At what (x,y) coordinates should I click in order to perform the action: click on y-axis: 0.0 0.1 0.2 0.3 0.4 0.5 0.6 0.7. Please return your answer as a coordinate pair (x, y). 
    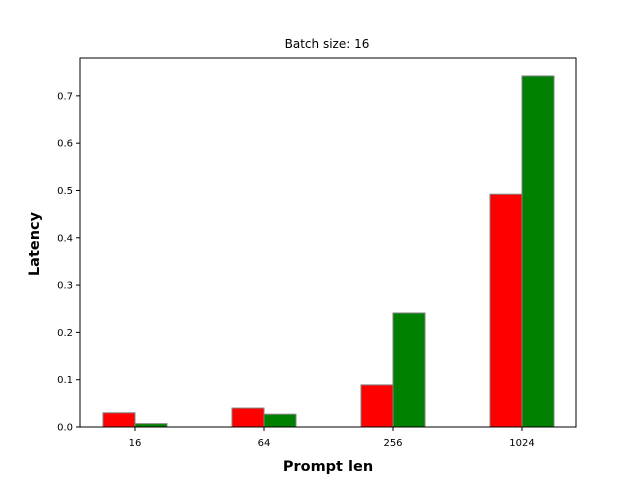
    Looking at the image, I should click on (68, 262).